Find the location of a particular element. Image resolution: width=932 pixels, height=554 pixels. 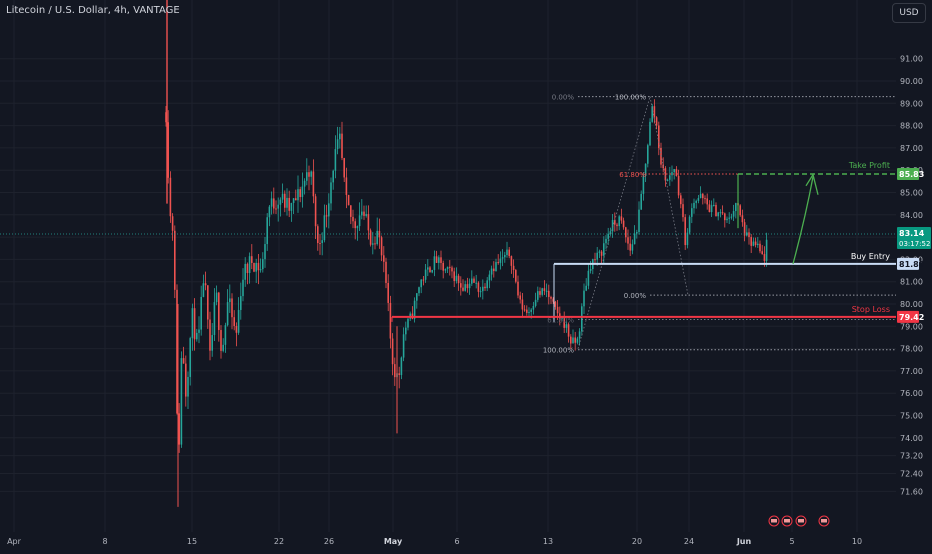

x-tick-label: 10 is located at coordinates (857, 541).